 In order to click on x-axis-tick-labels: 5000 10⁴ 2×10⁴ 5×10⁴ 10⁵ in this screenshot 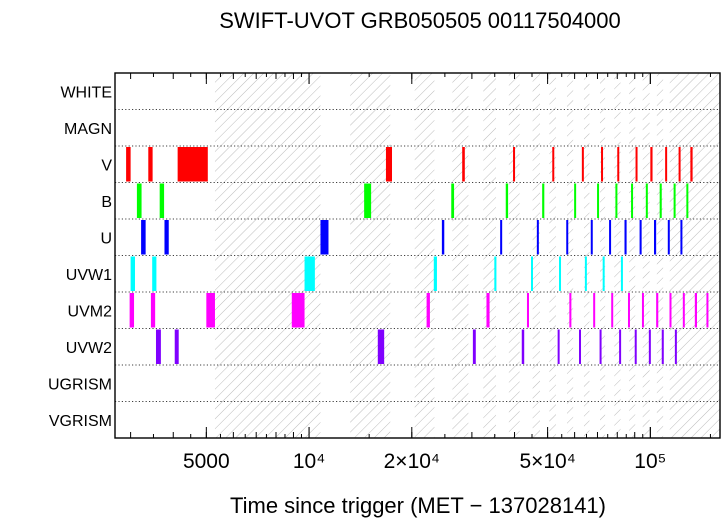, I will do `click(424, 461)`.